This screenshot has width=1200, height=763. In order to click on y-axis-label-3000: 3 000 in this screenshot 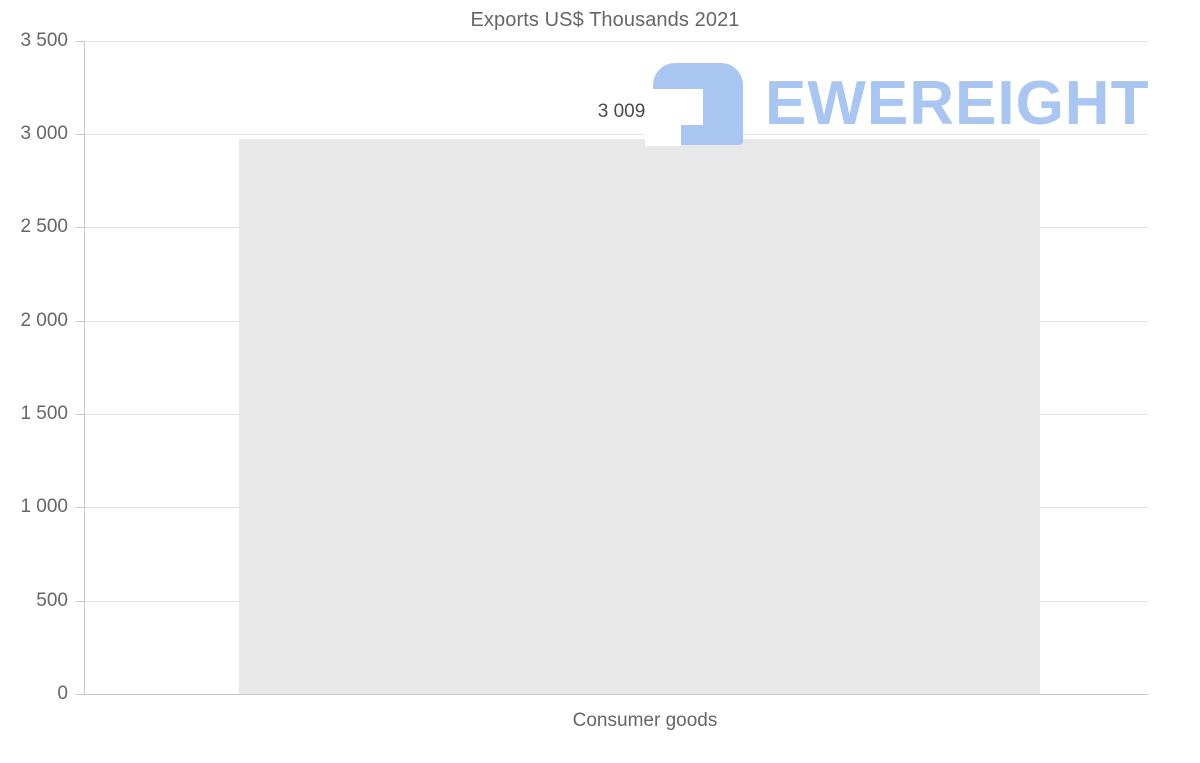, I will do `click(44, 133)`.